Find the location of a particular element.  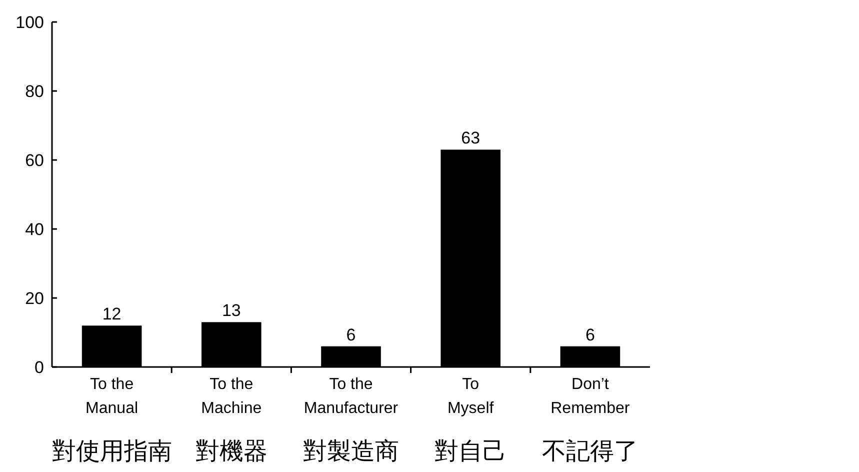

y-tick-label: 20 is located at coordinates (34, 298).